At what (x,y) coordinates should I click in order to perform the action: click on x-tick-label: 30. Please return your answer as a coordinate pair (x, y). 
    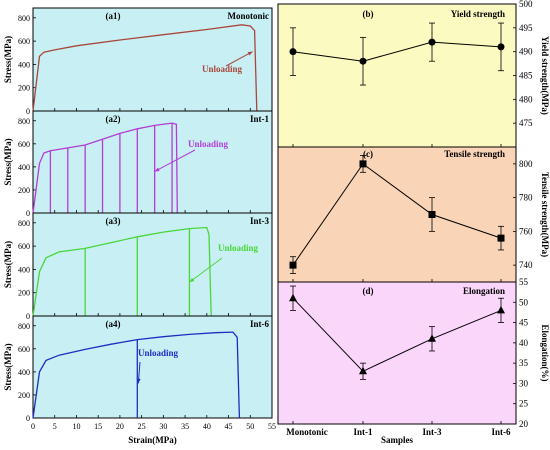
    Looking at the image, I should click on (163, 426).